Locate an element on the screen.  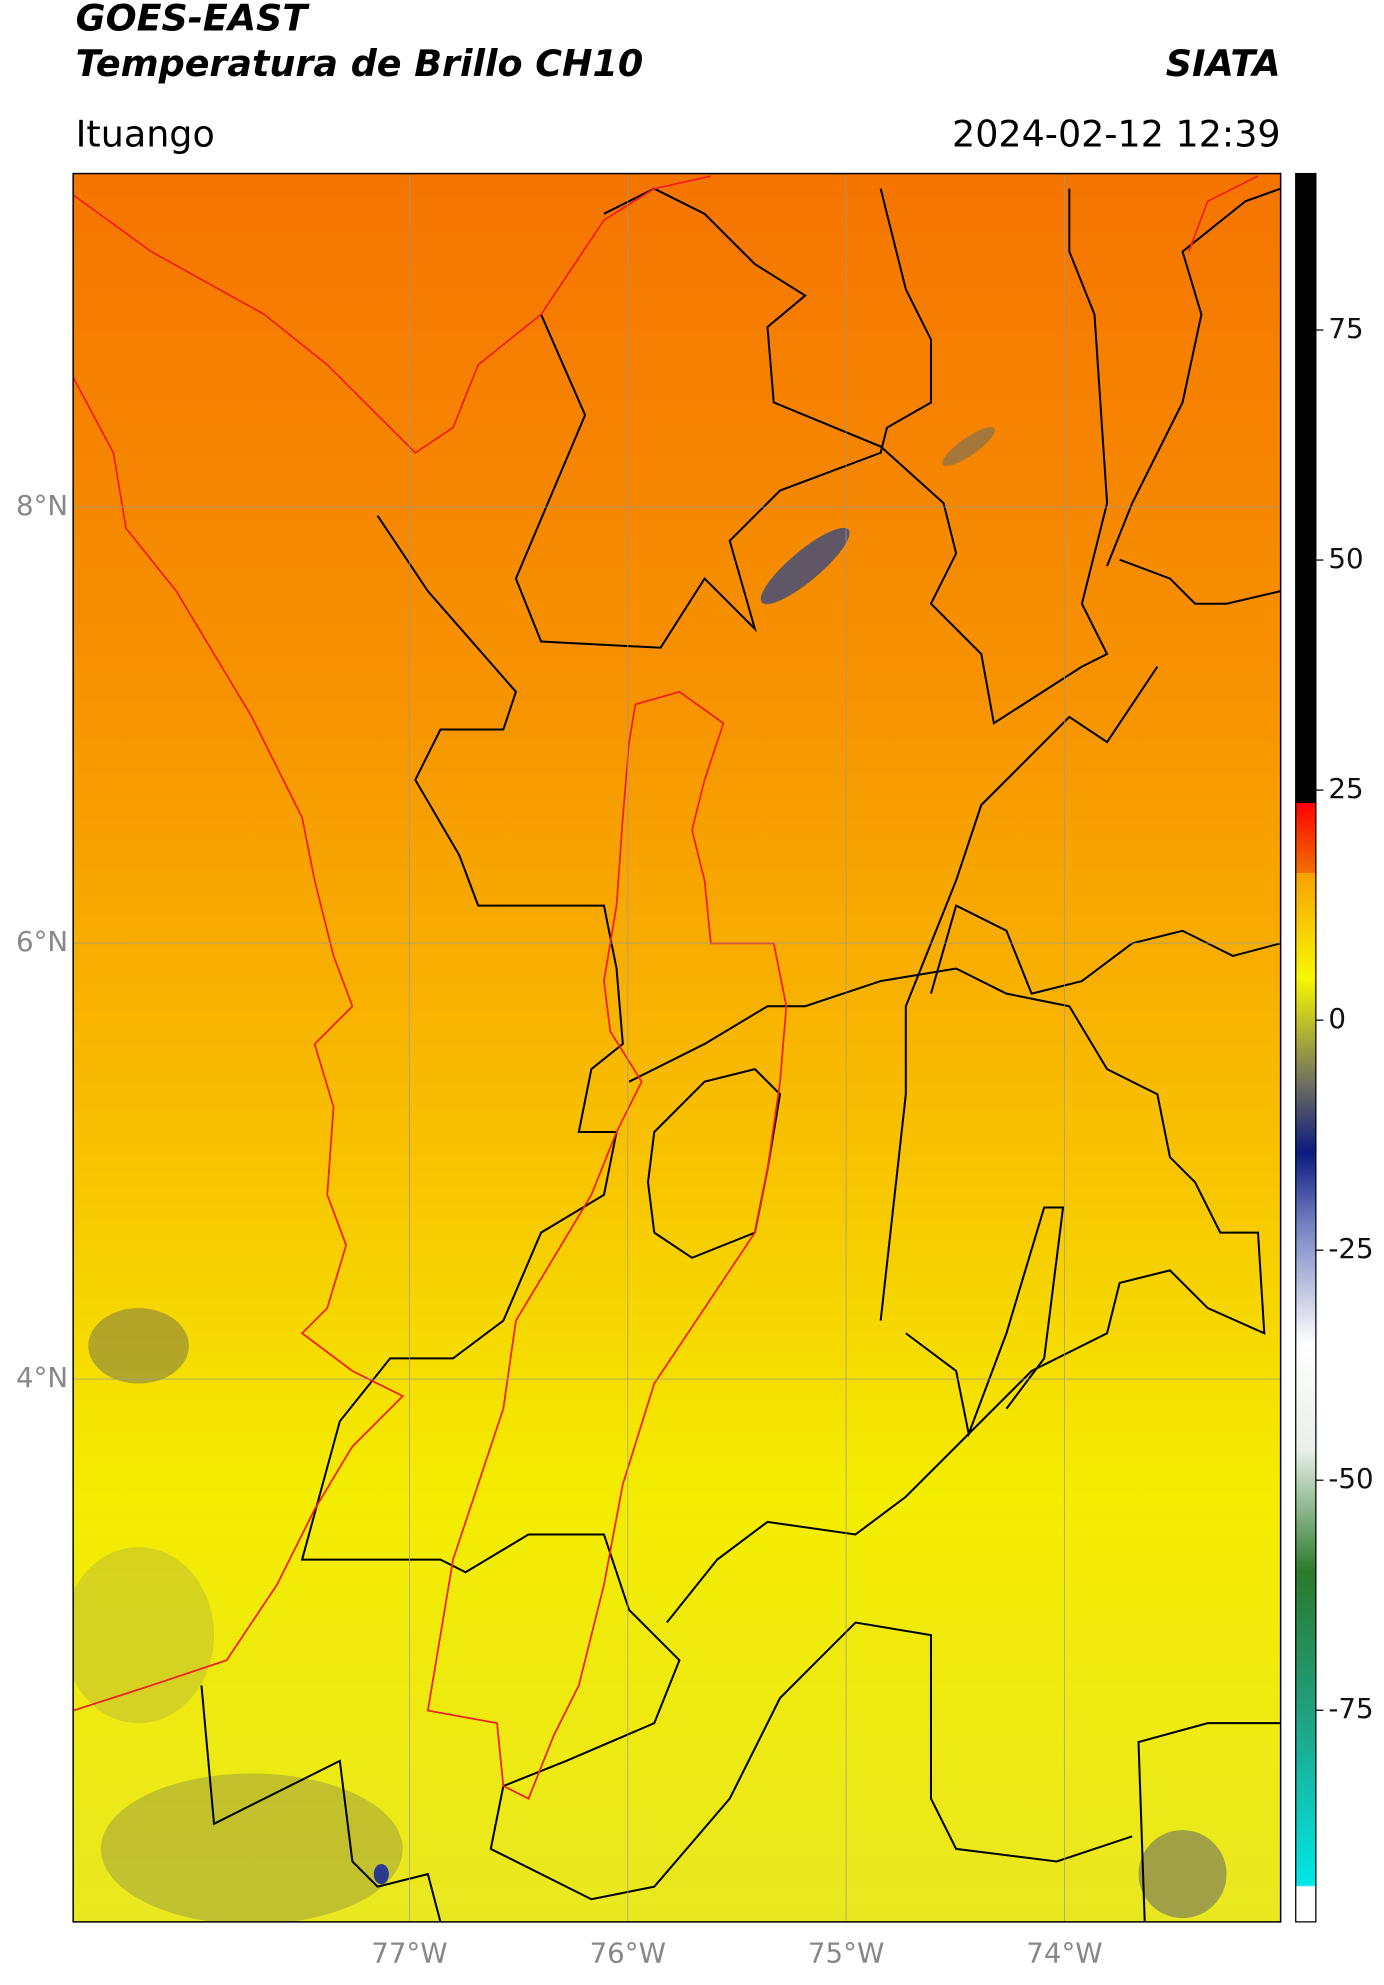
source: SIATA is located at coordinates (1223, 63).